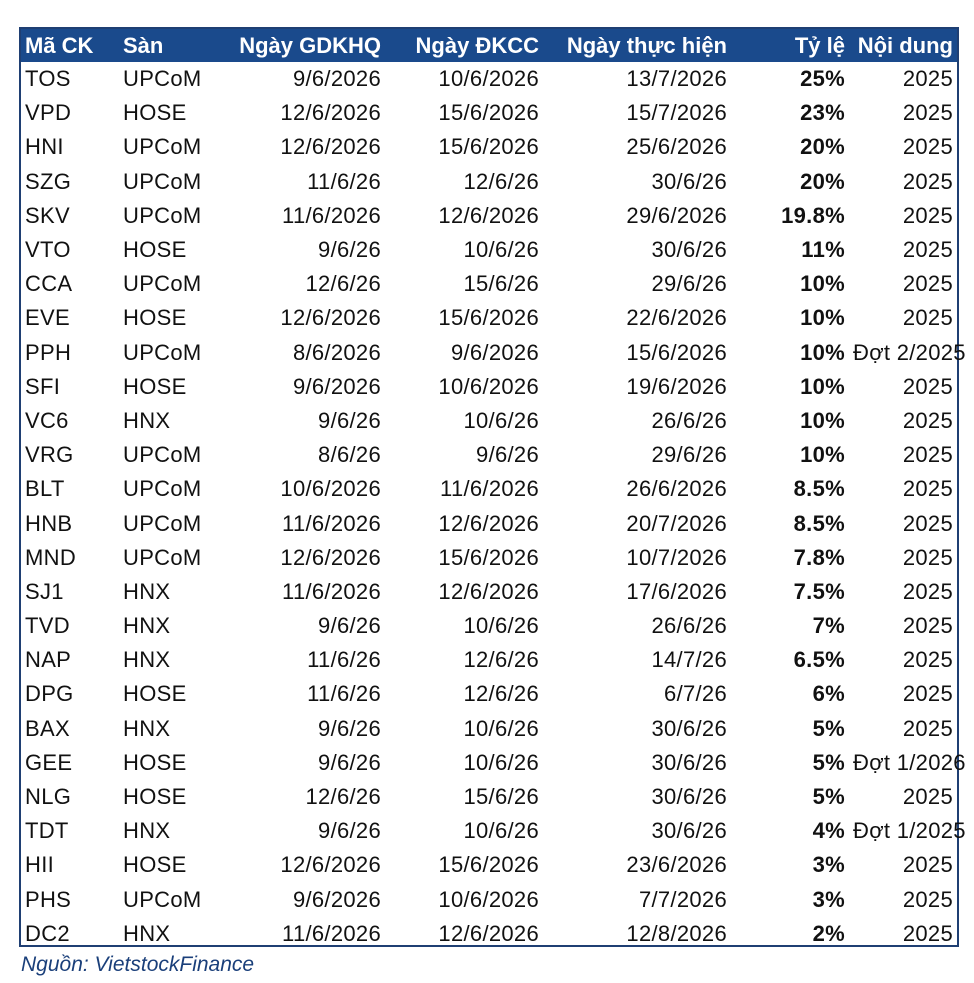 The height and width of the screenshot is (983, 974). I want to click on cell-ratio: 8.5%, so click(819, 489).